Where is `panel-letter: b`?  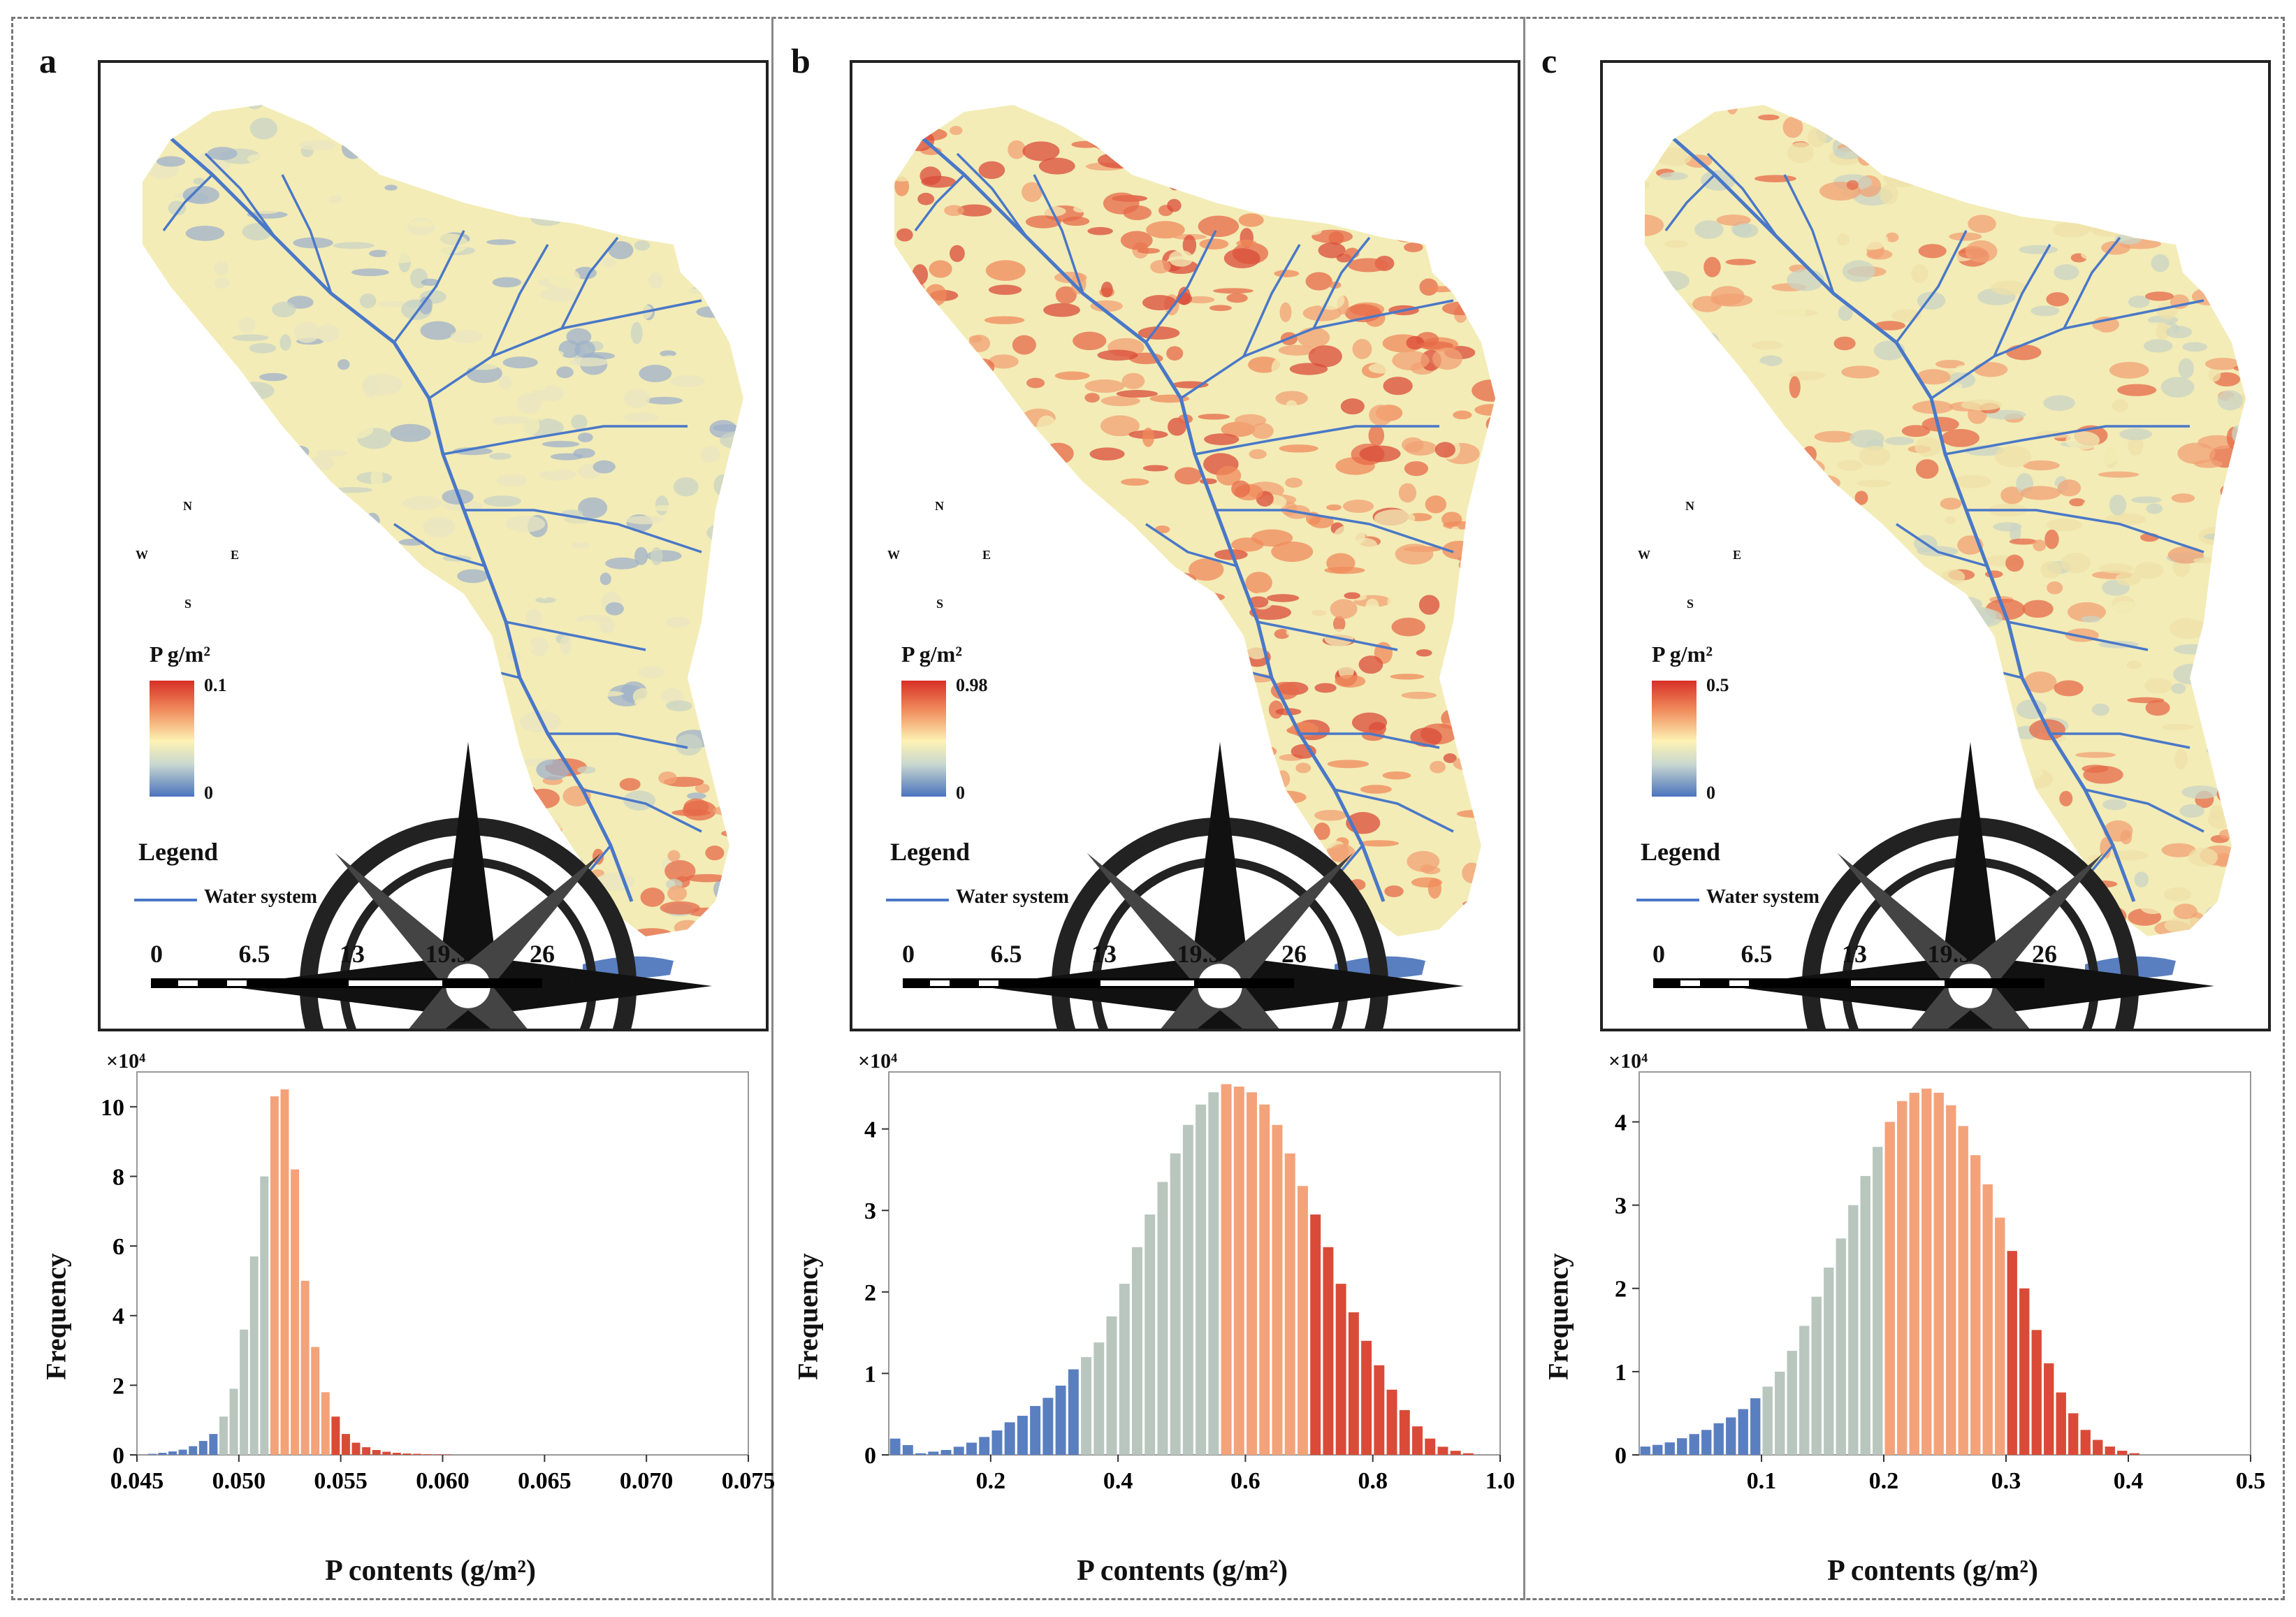 panel-letter: b is located at coordinates (801, 61).